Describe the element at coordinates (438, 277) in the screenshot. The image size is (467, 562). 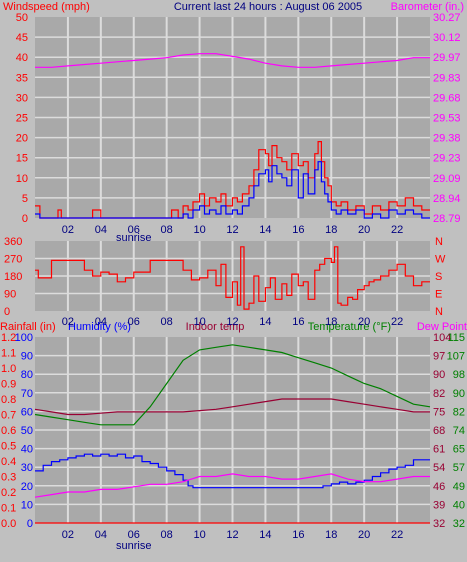
I see `direction-compass-tick-label: S` at that location.